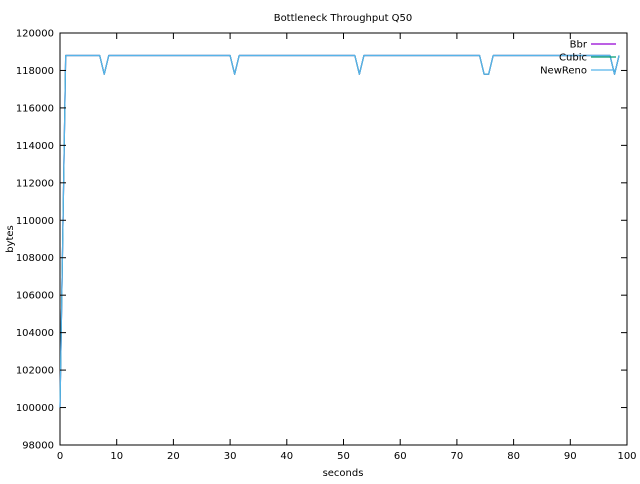 This screenshot has height=484, width=640. Describe the element at coordinates (230, 456) in the screenshot. I see `x-tick-label: 30` at that location.